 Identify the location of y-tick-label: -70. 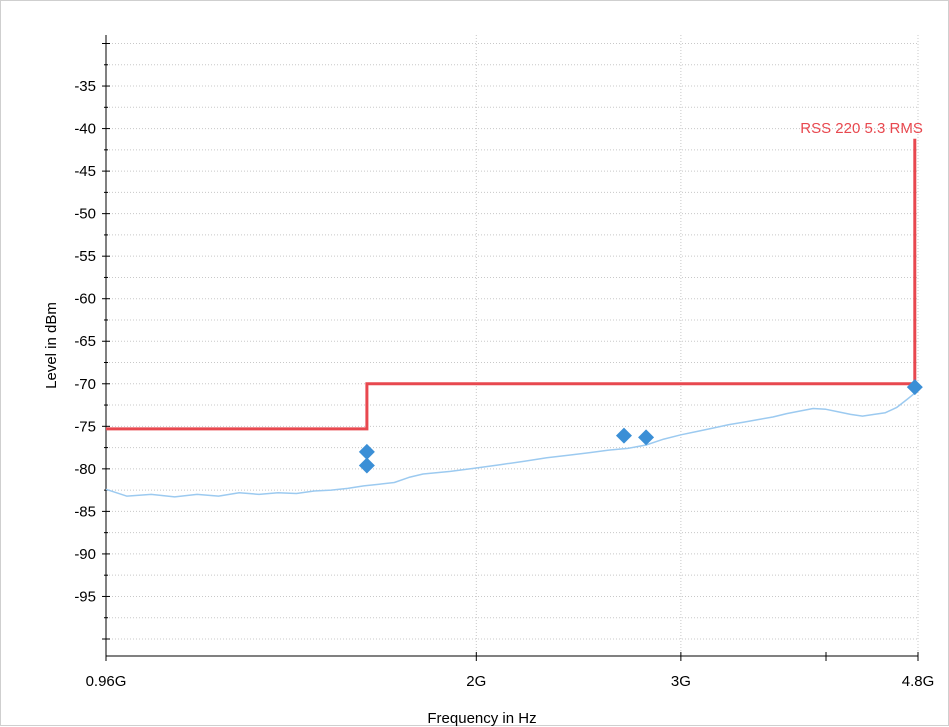
(85, 384).